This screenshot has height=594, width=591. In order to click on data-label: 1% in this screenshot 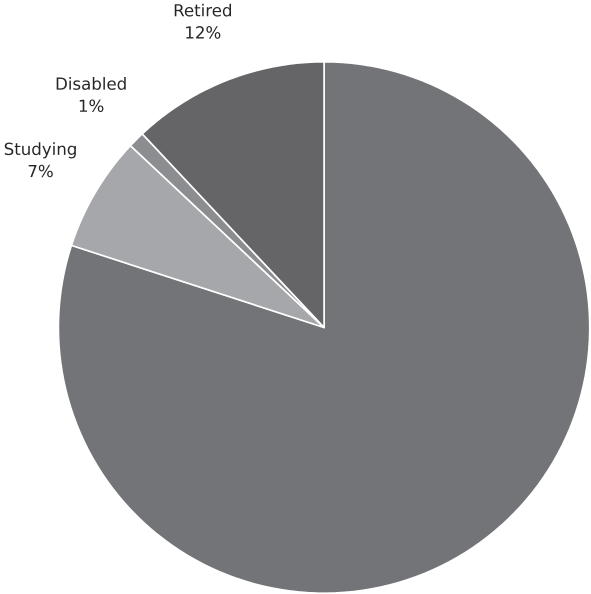, I will do `click(92, 105)`.